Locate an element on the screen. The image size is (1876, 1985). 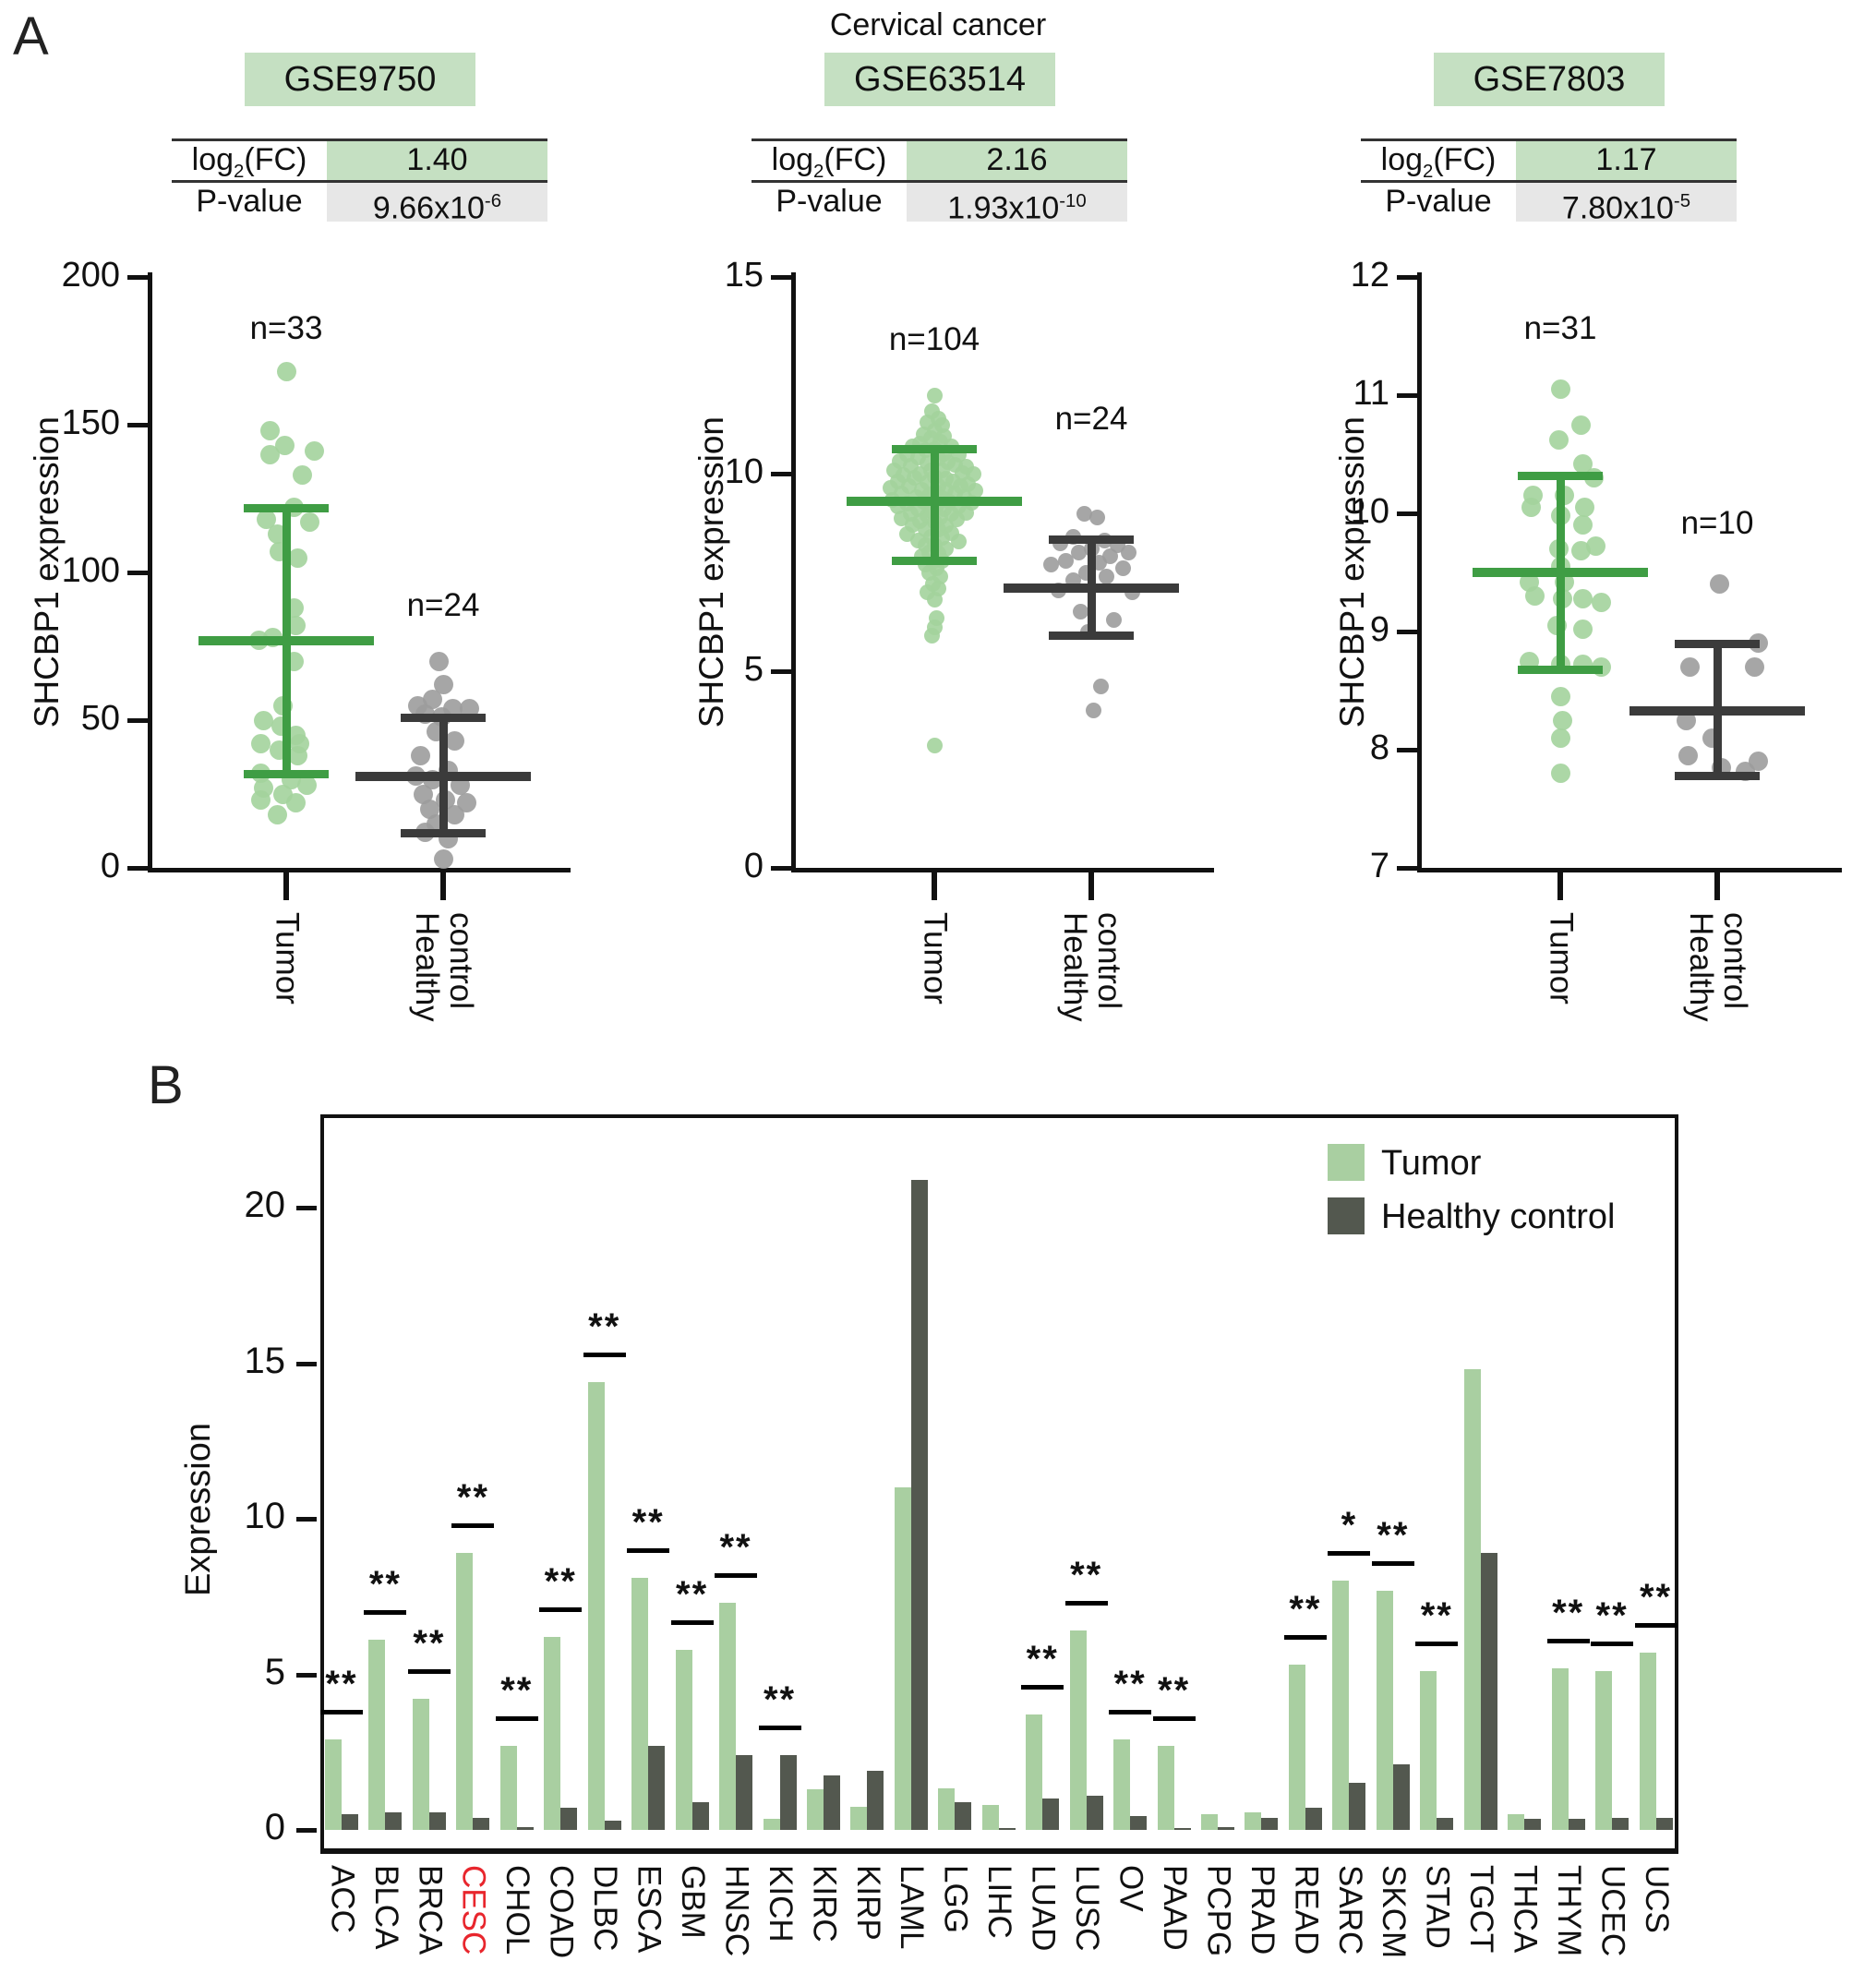
bar-tumor-SKCM is located at coordinates (1384, 1710).